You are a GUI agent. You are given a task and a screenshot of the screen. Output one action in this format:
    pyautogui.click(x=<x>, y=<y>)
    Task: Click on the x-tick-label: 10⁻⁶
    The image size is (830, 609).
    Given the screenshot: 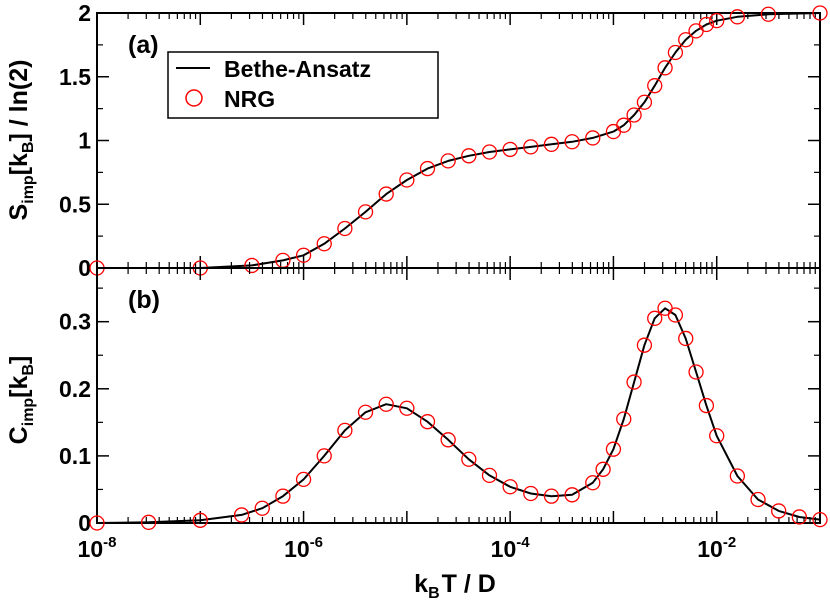 What is the action you would take?
    pyautogui.click(x=303, y=548)
    